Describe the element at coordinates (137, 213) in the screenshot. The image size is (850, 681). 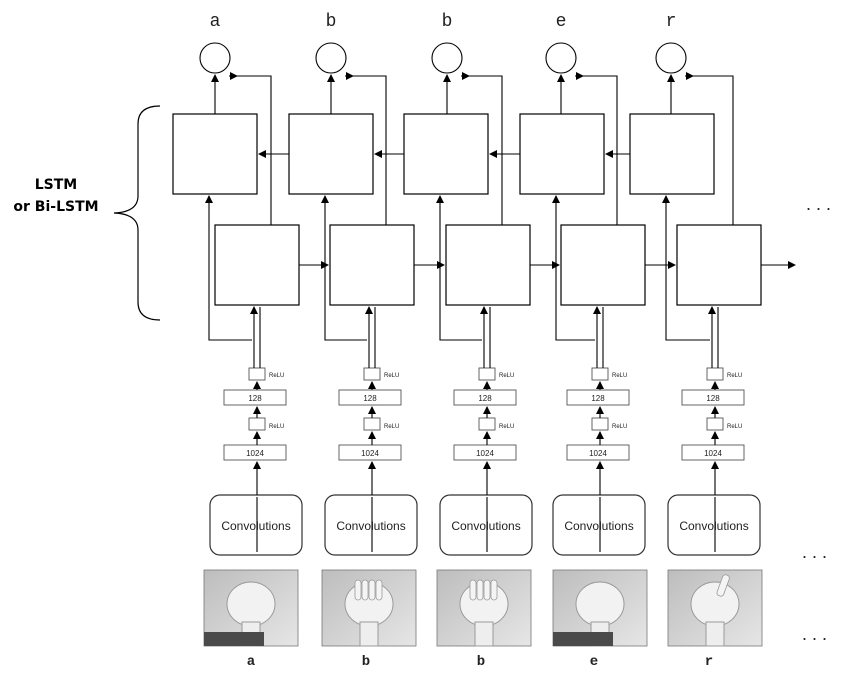
I see `lstm-group-brace` at that location.